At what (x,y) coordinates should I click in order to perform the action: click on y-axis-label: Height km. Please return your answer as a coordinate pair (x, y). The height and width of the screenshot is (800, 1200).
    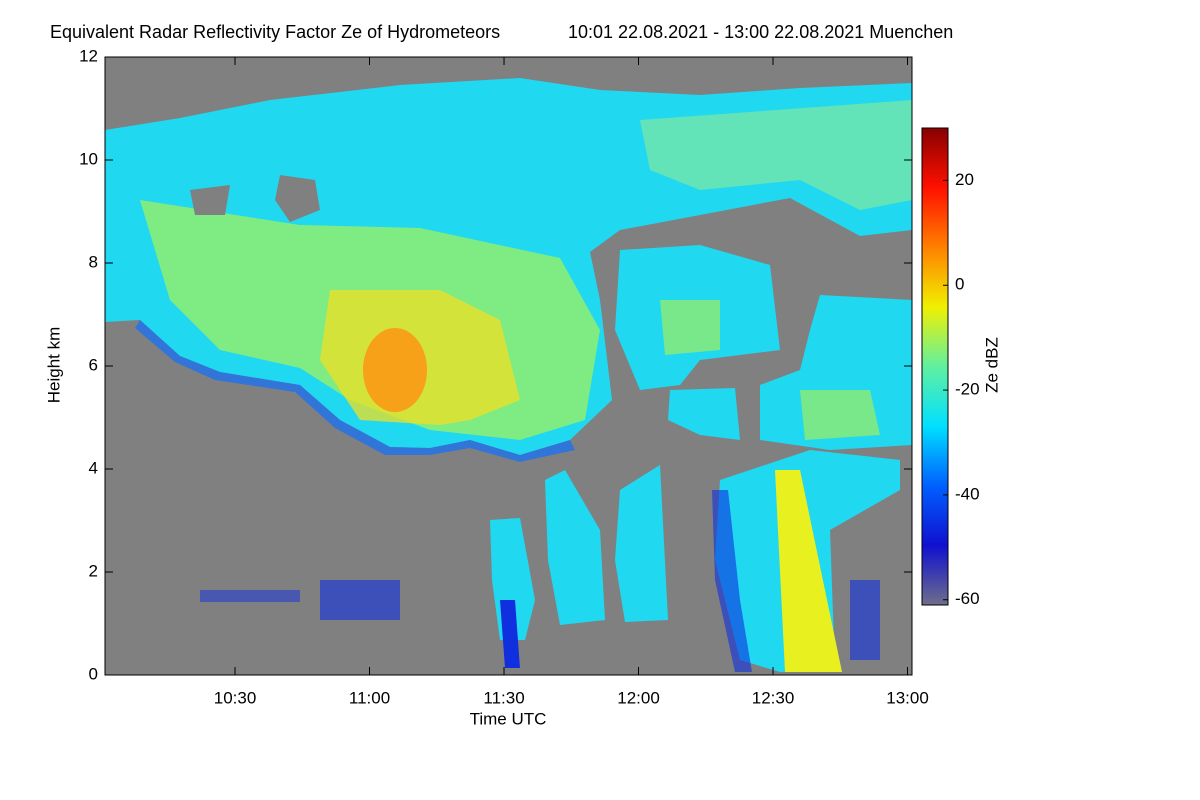
    Looking at the image, I should click on (53, 365).